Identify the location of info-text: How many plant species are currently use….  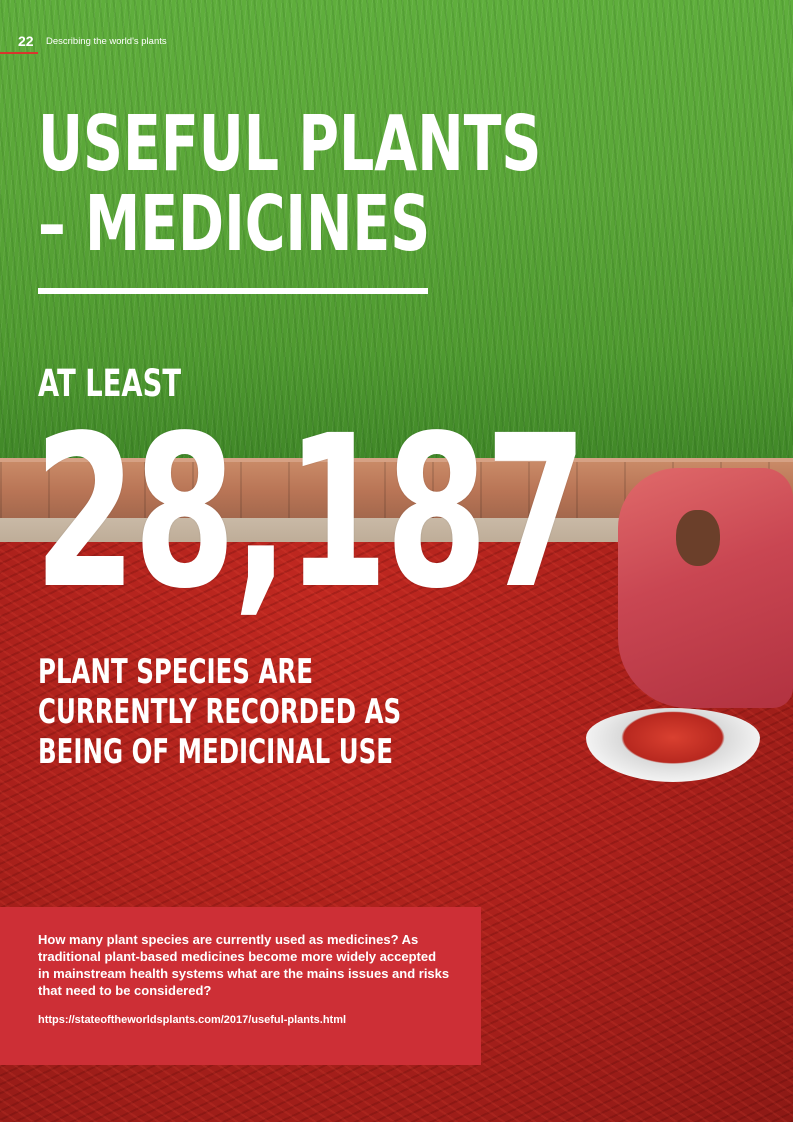
(244, 965).